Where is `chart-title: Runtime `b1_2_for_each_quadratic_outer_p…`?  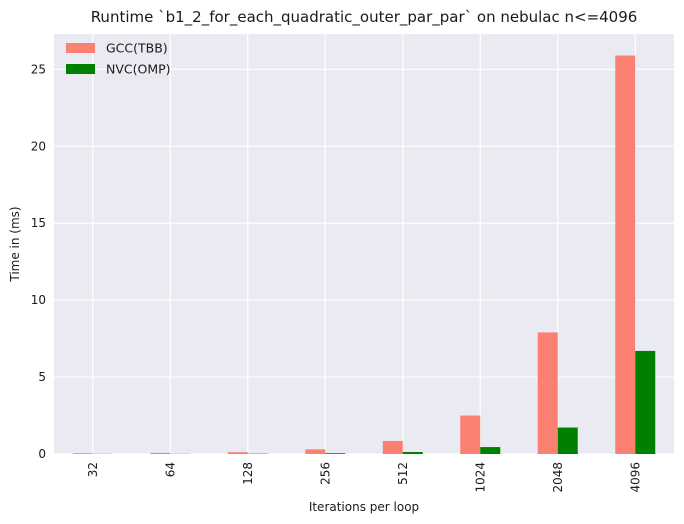 chart-title: Runtime `b1_2_for_each_quadratic_outer_p… is located at coordinates (364, 17).